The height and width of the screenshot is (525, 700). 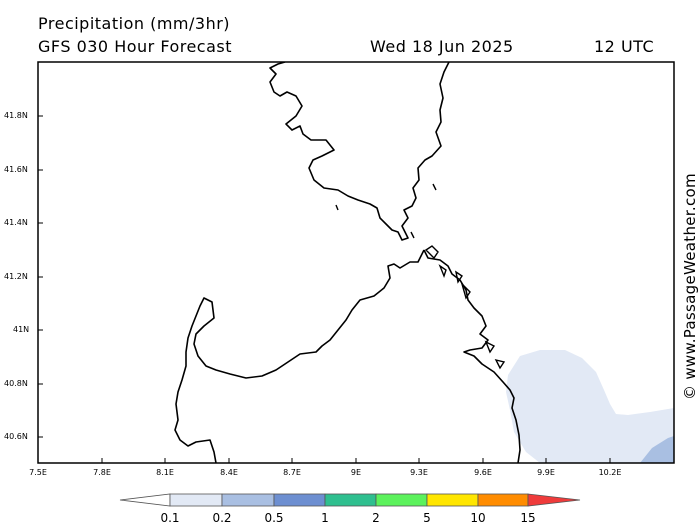 I want to click on lon-label: 9E, so click(x=356, y=472).